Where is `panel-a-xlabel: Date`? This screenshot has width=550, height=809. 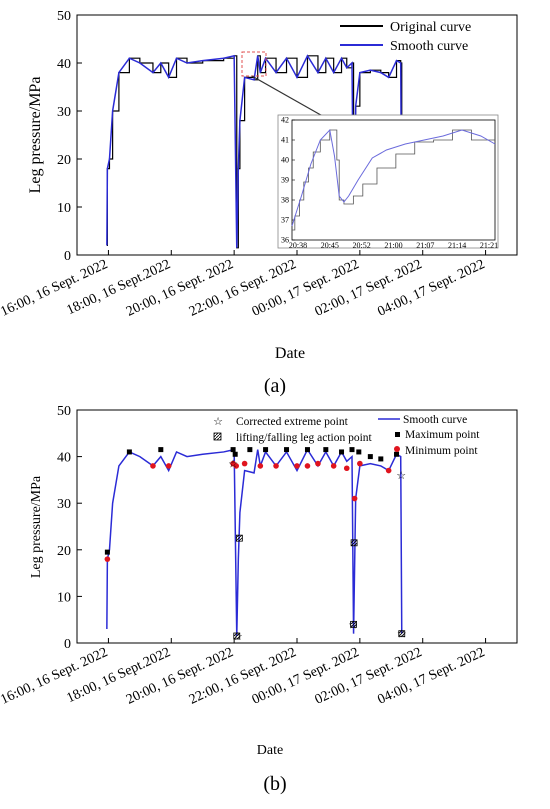
panel-a-xlabel: Date is located at coordinates (290, 353).